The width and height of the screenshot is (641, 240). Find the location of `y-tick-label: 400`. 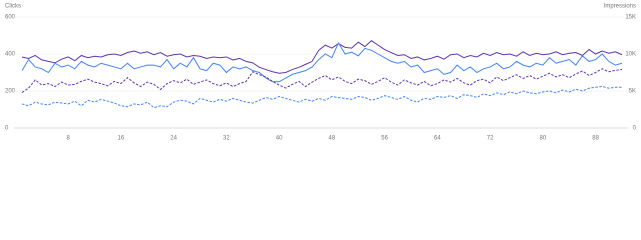

y-tick-label: 400 is located at coordinates (10, 55).